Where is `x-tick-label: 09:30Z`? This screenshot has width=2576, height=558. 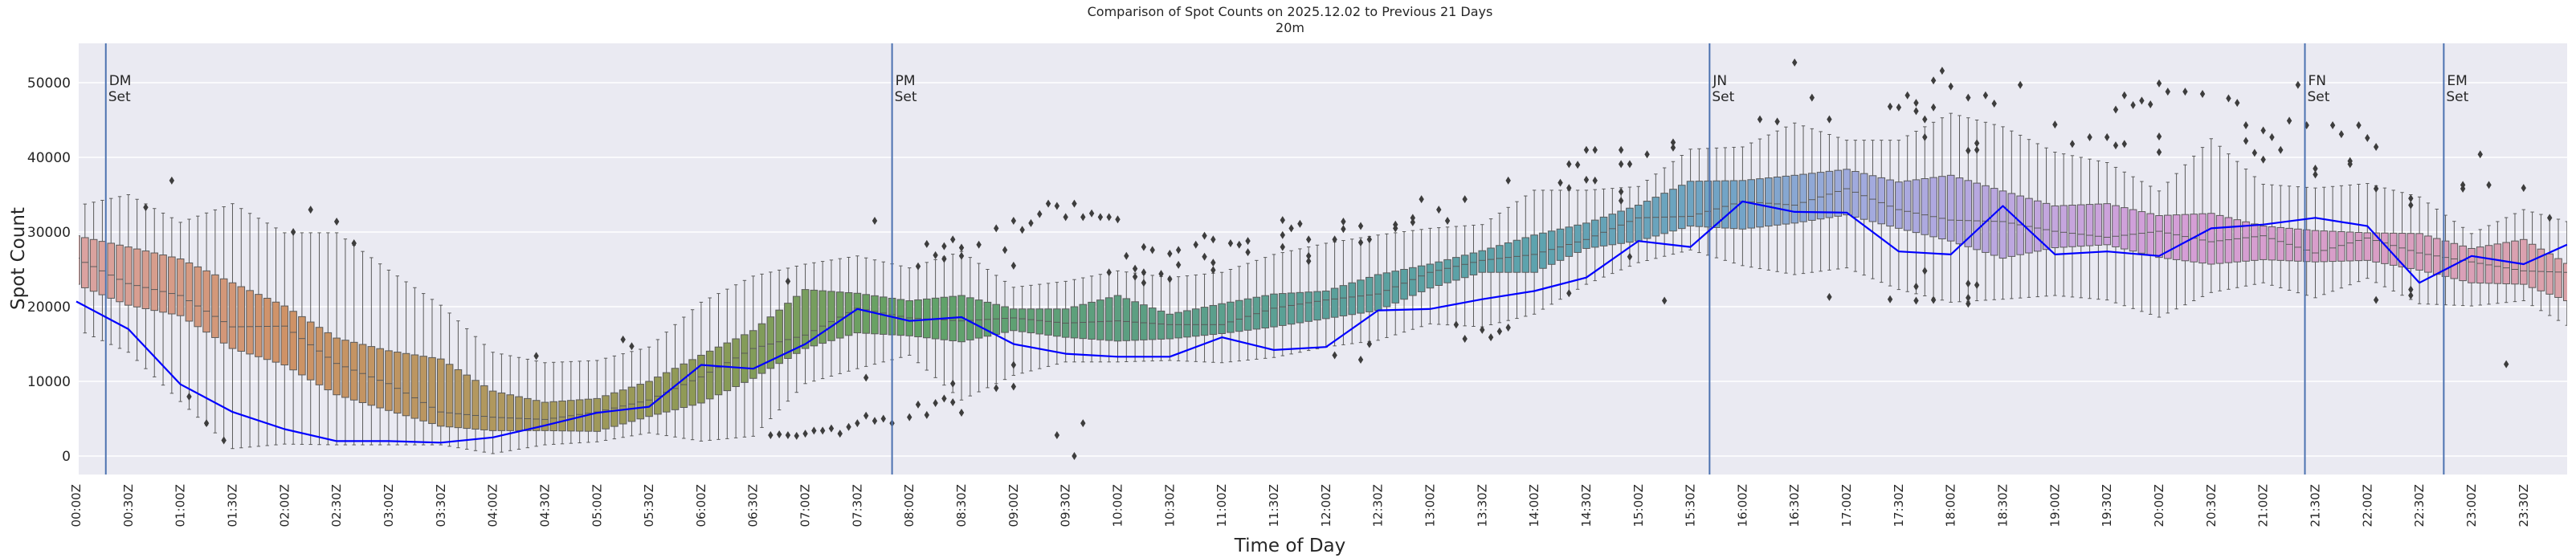
x-tick-label: 09:30Z is located at coordinates (1066, 505).